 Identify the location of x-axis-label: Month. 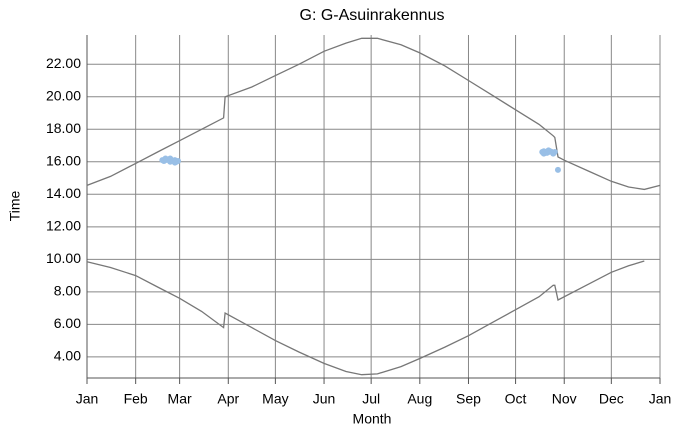
(372, 419).